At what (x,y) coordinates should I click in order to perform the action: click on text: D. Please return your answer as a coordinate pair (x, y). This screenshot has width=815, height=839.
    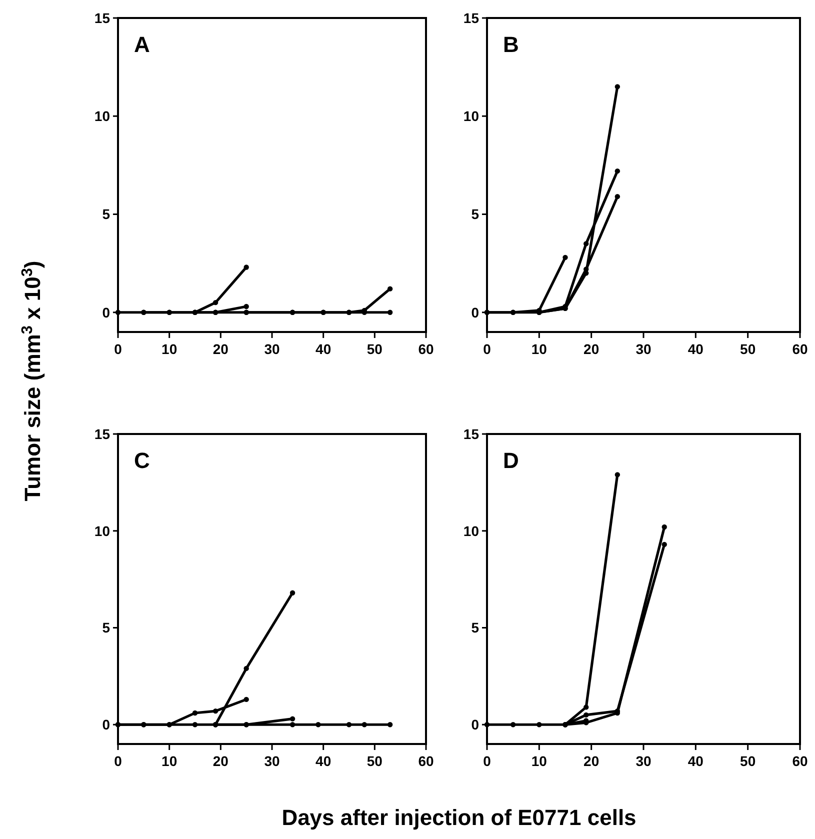
    Looking at the image, I should click on (511, 460).